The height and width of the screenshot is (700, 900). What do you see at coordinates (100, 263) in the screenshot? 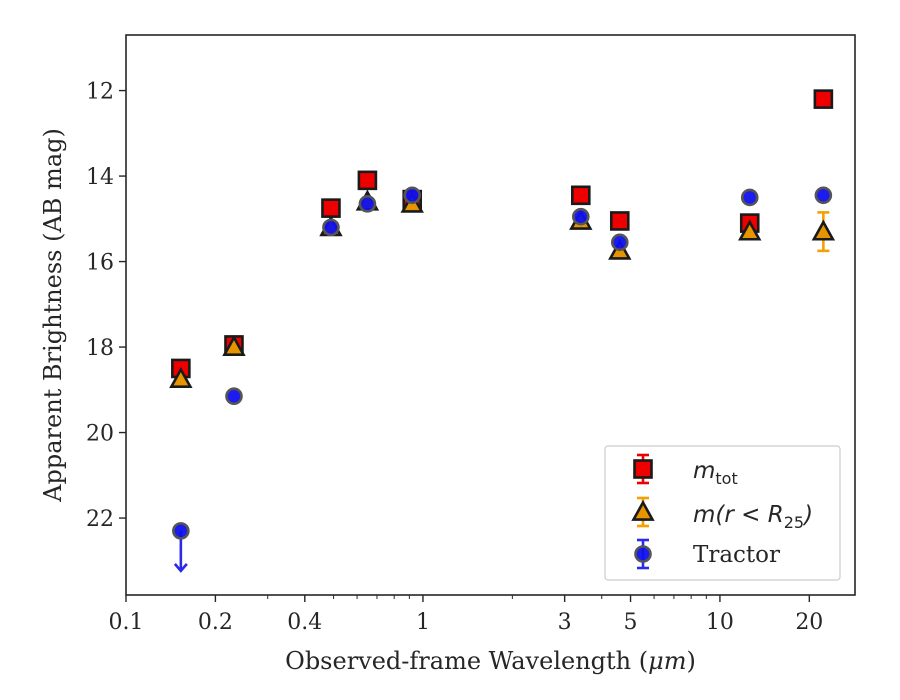
I see `y-tick-label: 16` at bounding box center [100, 263].